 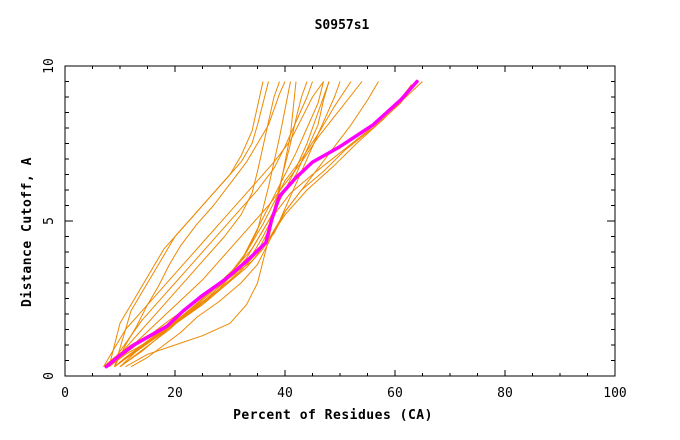 I want to click on x-tick-label: 20, so click(x=175, y=393).